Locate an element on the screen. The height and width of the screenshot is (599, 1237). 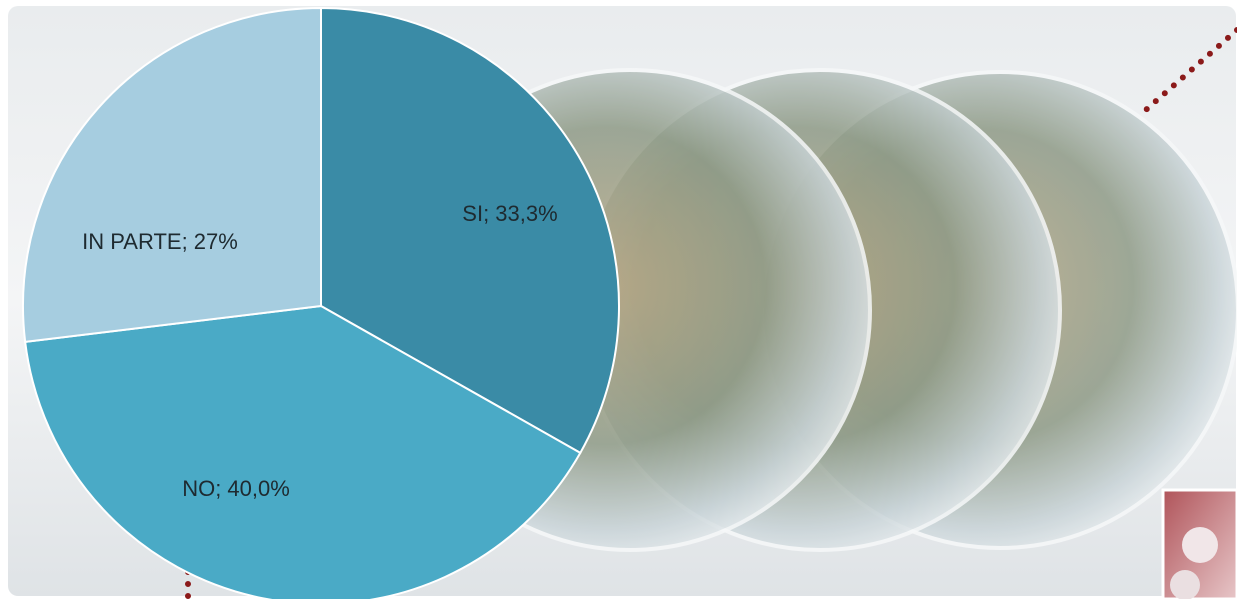
data-label: SI; 33,3% is located at coordinates (509, 213).